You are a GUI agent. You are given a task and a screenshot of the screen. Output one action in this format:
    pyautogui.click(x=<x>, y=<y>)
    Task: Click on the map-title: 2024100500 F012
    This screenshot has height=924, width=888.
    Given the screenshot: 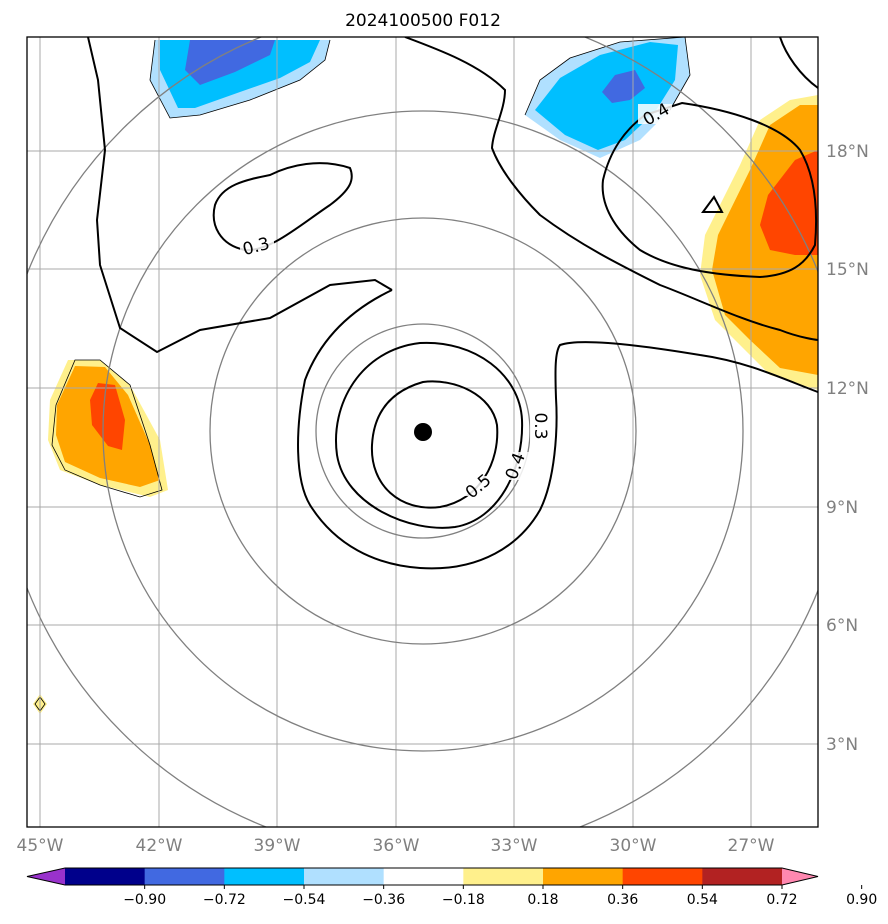 What is the action you would take?
    pyautogui.click(x=423, y=21)
    